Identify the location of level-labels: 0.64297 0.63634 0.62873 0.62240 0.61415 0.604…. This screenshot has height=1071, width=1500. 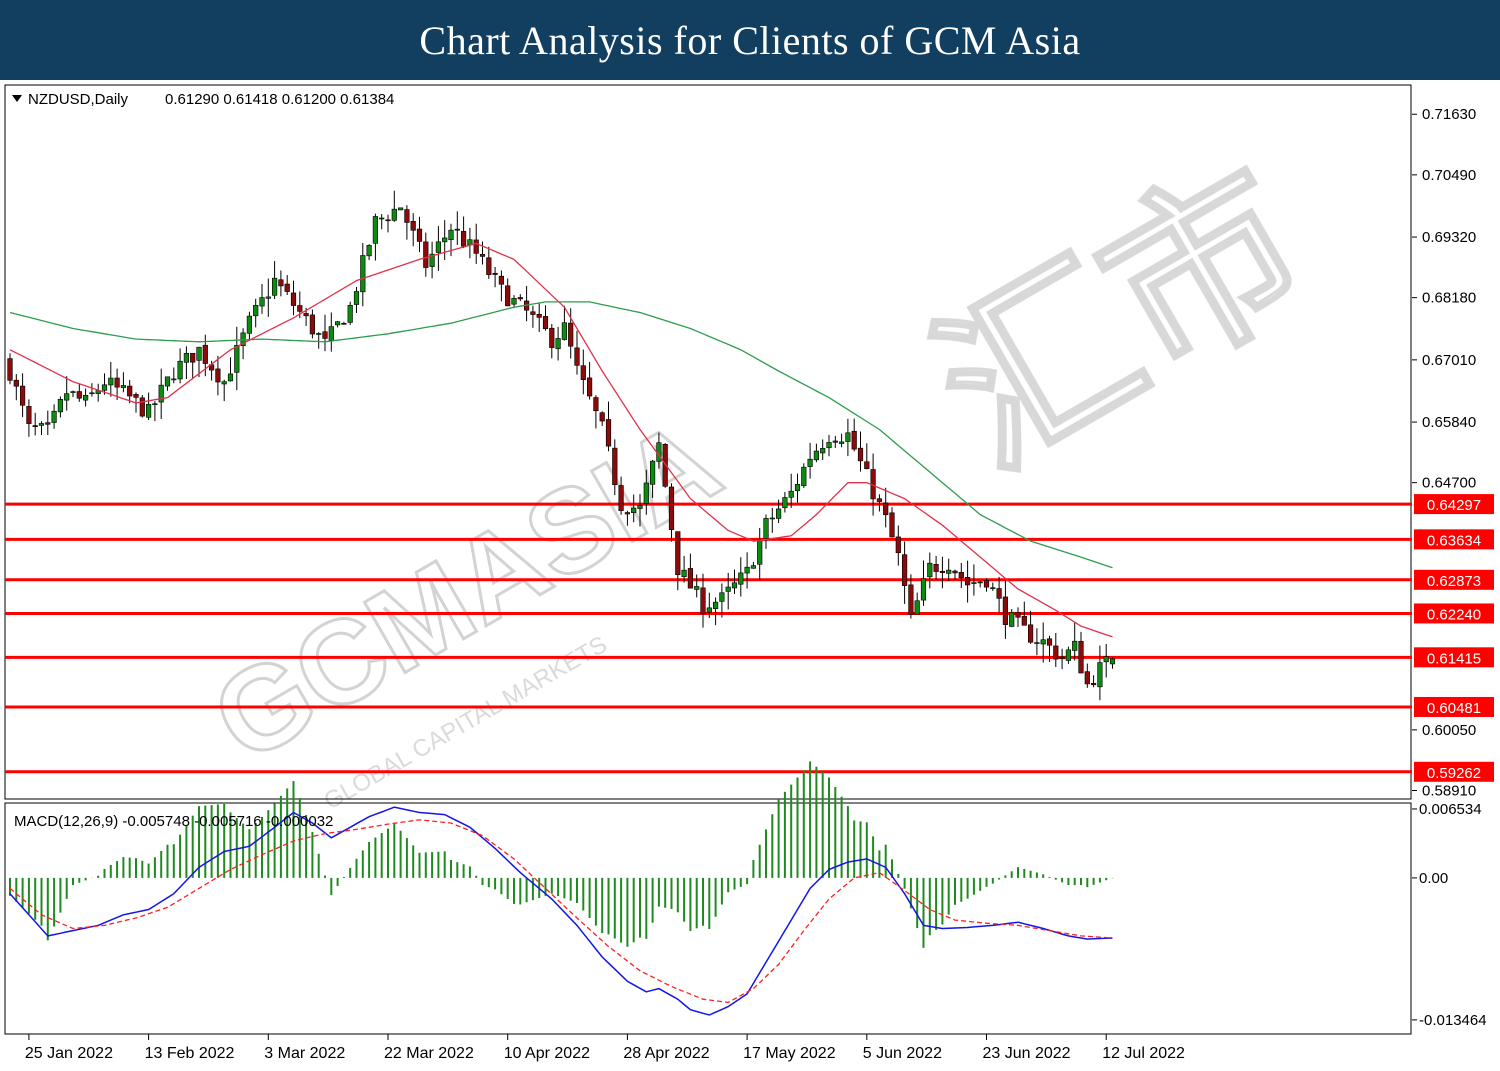
(1454, 638).